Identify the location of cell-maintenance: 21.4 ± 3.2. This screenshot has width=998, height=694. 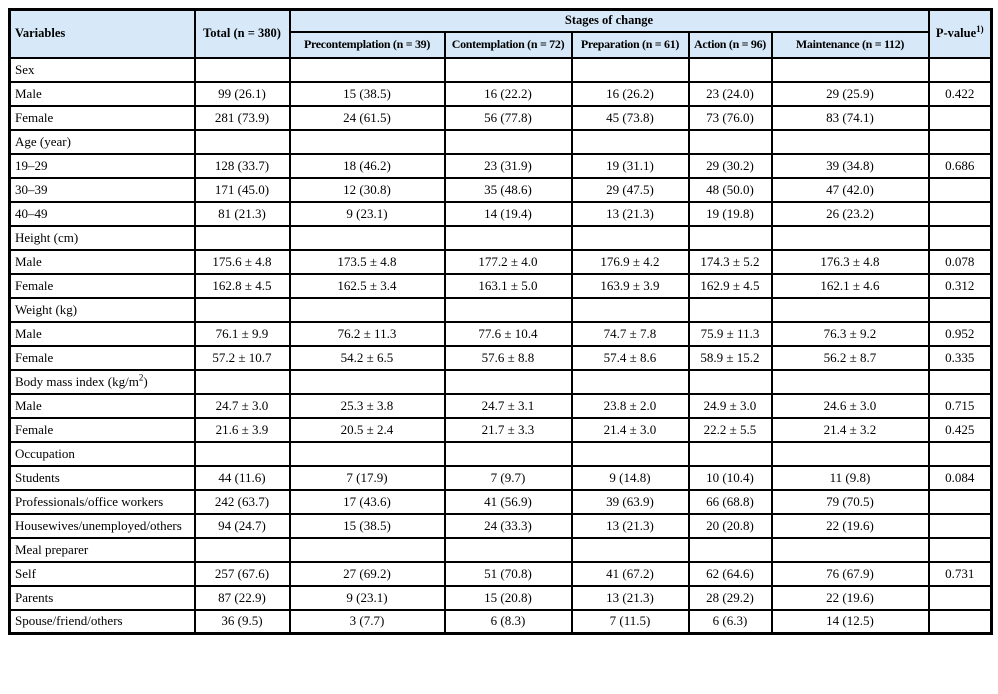
(850, 429).